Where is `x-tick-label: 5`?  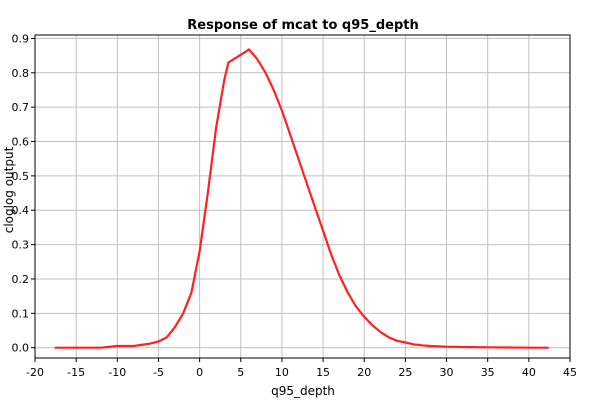 x-tick-label: 5 is located at coordinates (240, 372).